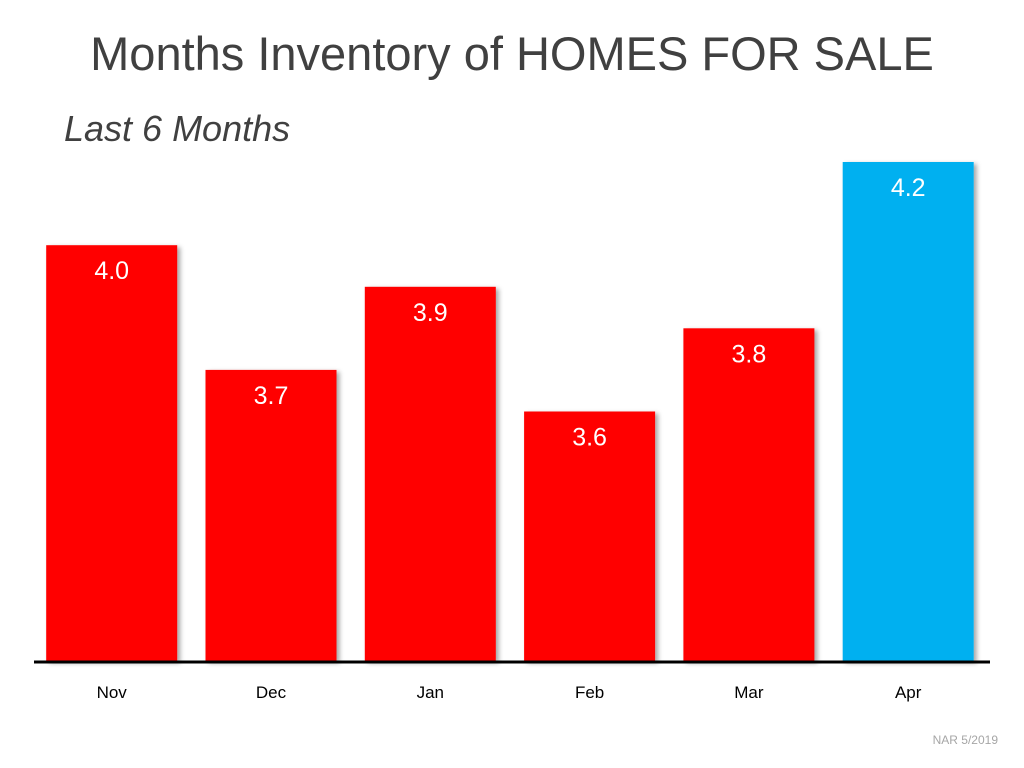 The image size is (1024, 768). I want to click on bar-mar, so click(749, 494).